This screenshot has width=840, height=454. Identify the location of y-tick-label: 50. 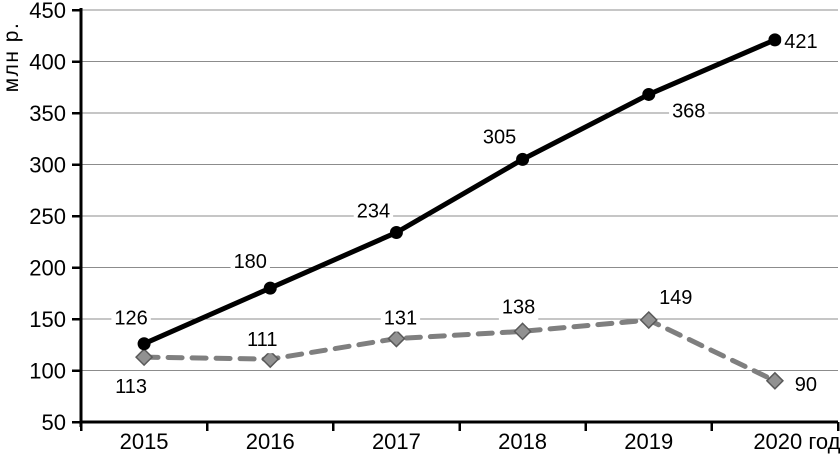
(54, 422).